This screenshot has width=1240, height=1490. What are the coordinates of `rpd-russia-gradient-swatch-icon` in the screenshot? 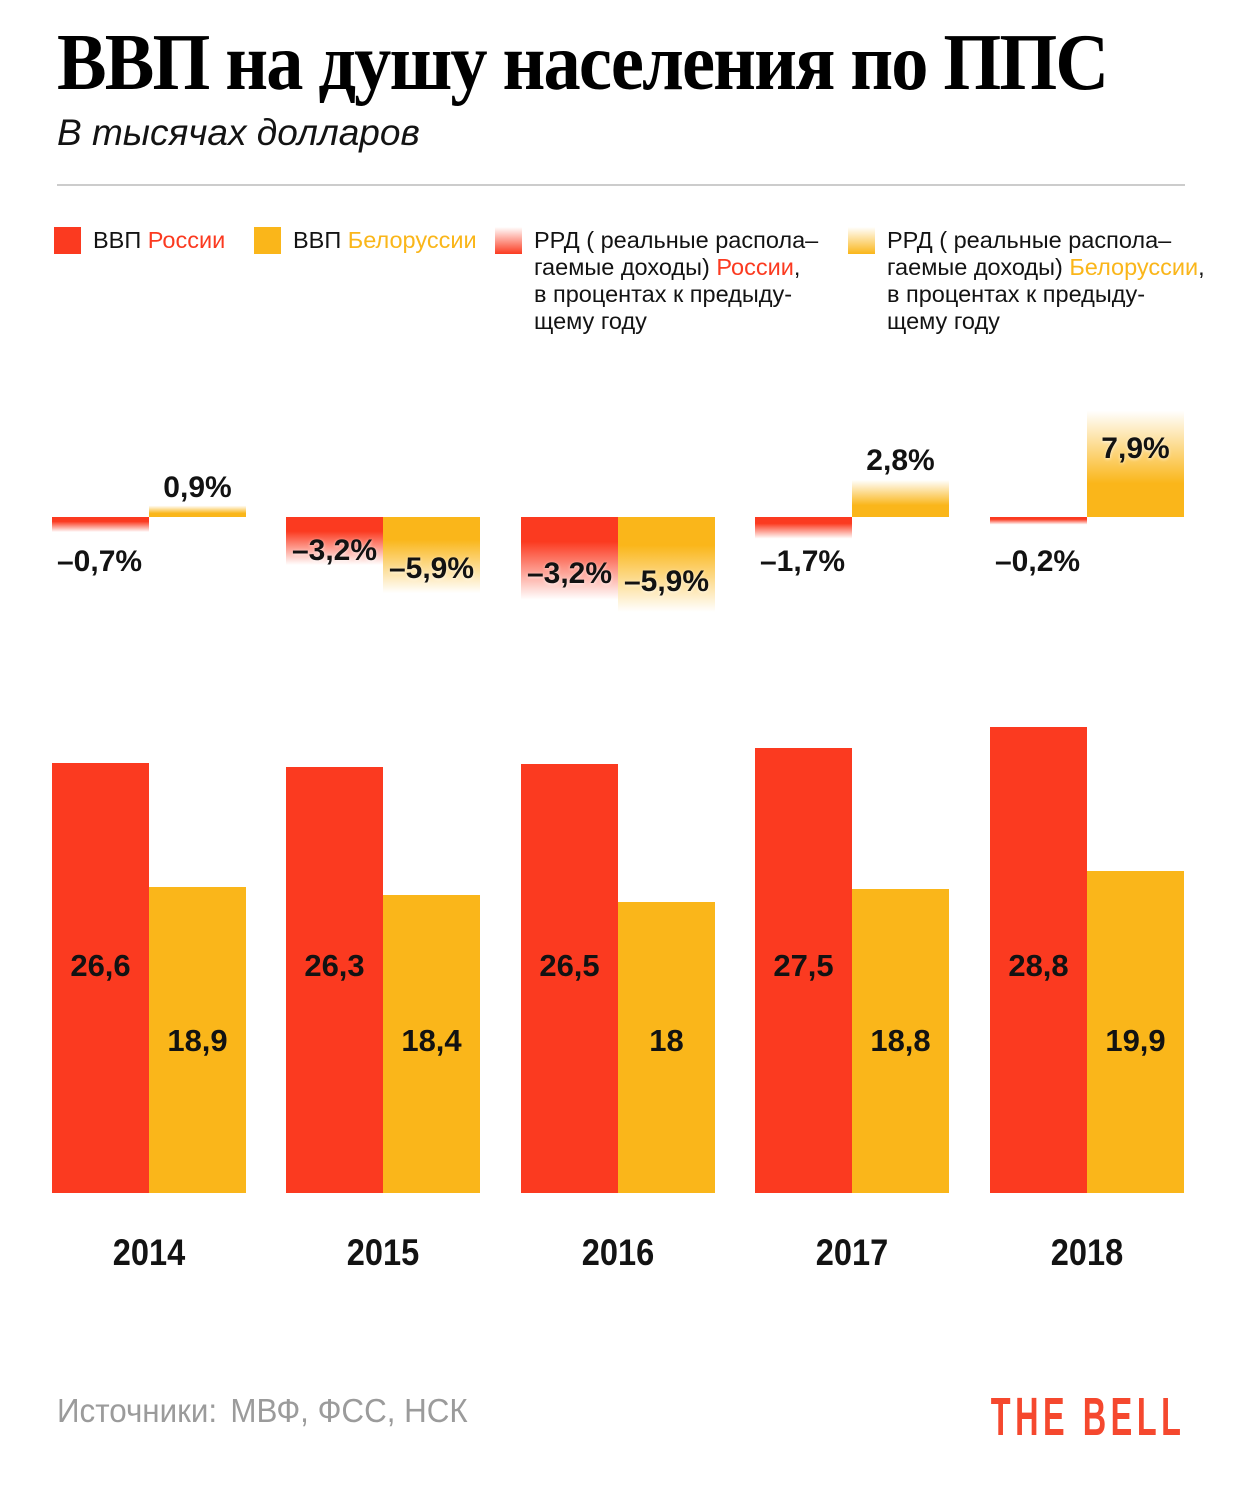 It's located at (508, 240).